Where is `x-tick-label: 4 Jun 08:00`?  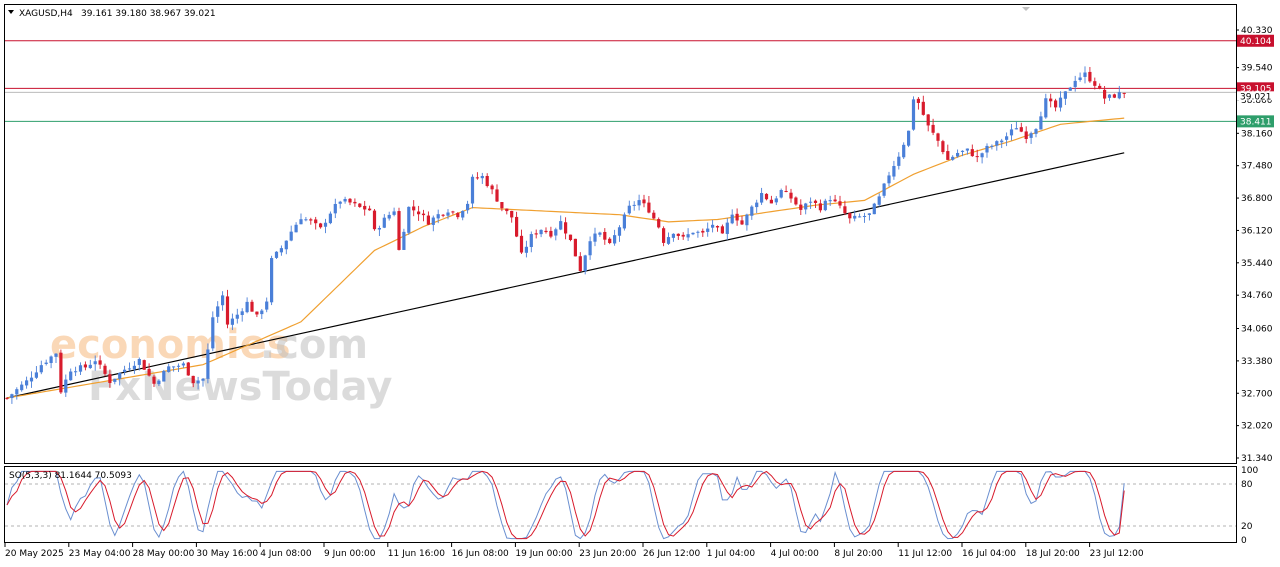 x-tick-label: 4 Jun 08:00 is located at coordinates (286, 554).